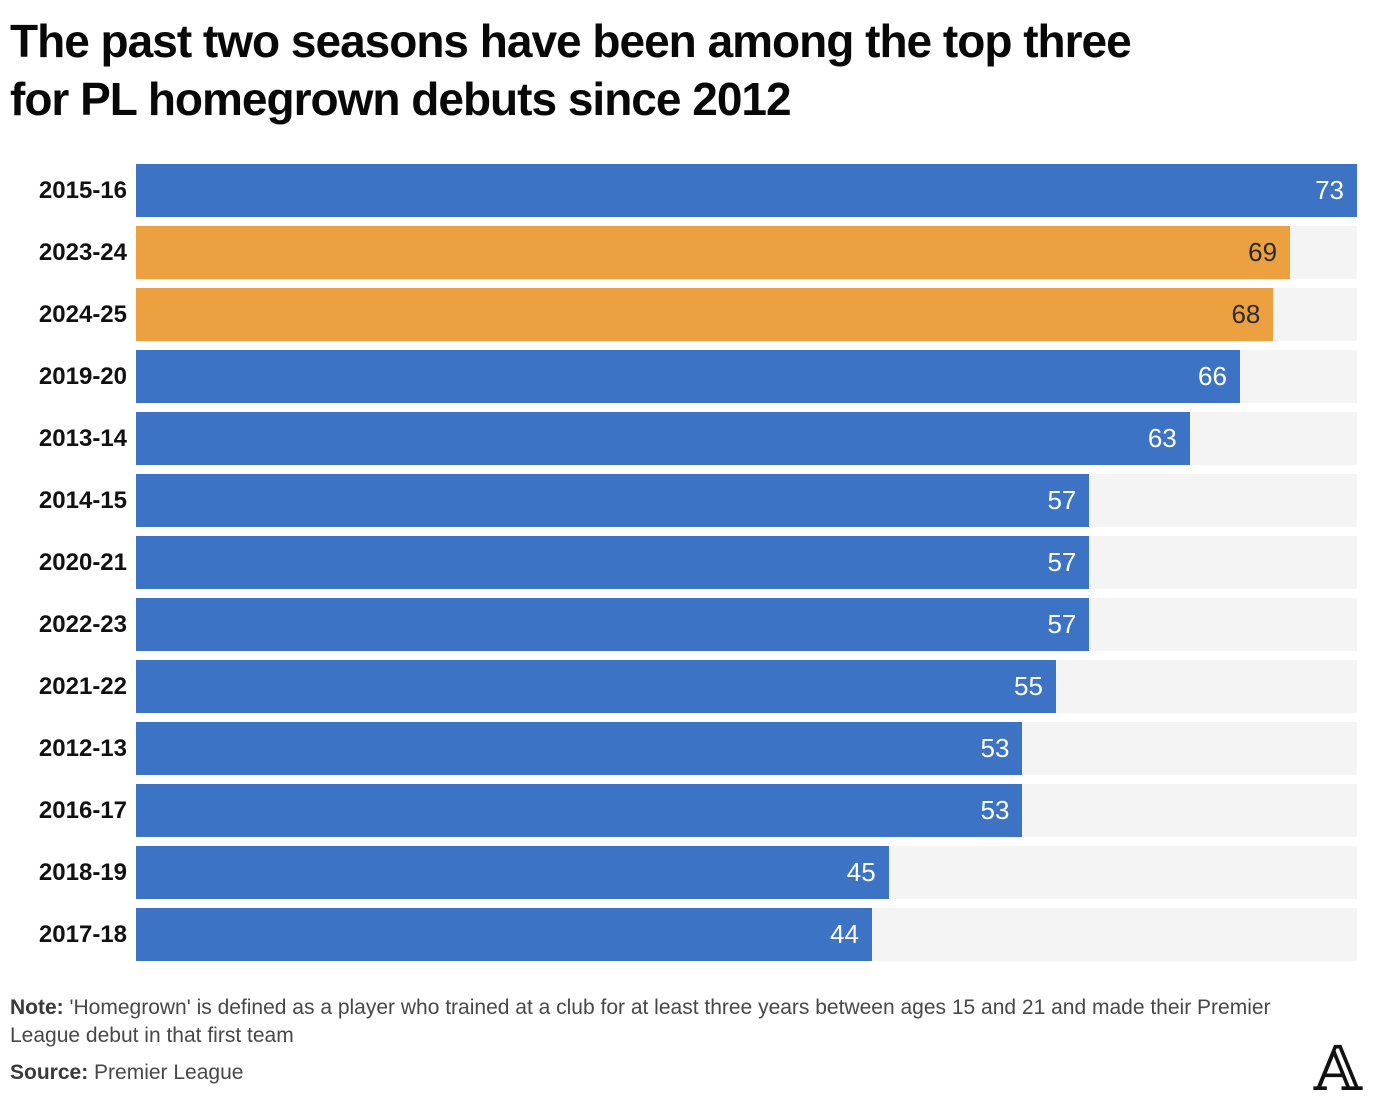  Describe the element at coordinates (49, 1072) in the screenshot. I see `source-label: Source:` at that location.